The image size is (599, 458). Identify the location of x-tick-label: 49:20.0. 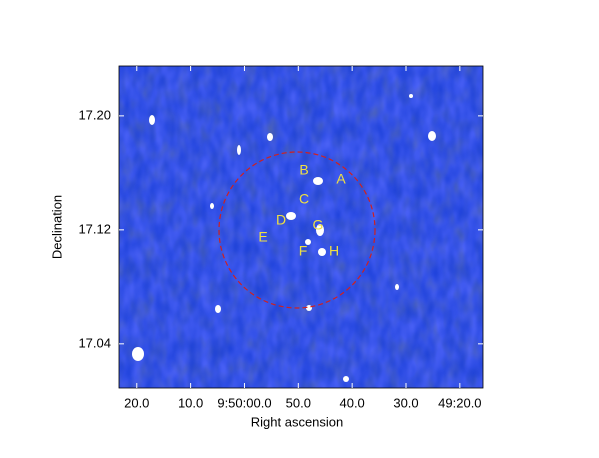
(459, 402).